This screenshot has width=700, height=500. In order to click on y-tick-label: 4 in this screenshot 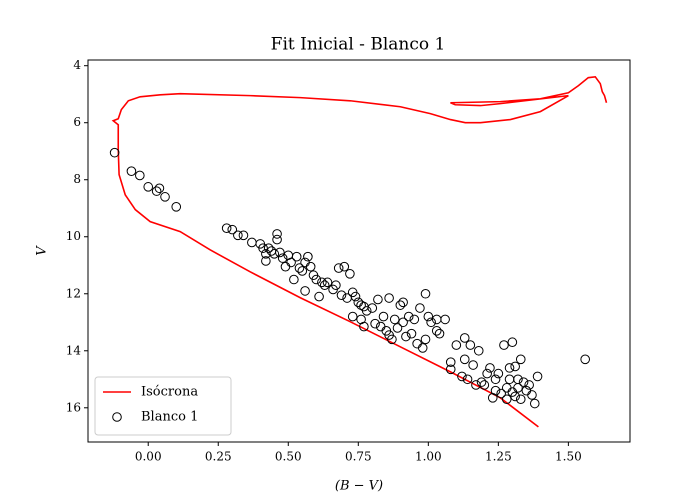, I will do `click(77, 65)`.